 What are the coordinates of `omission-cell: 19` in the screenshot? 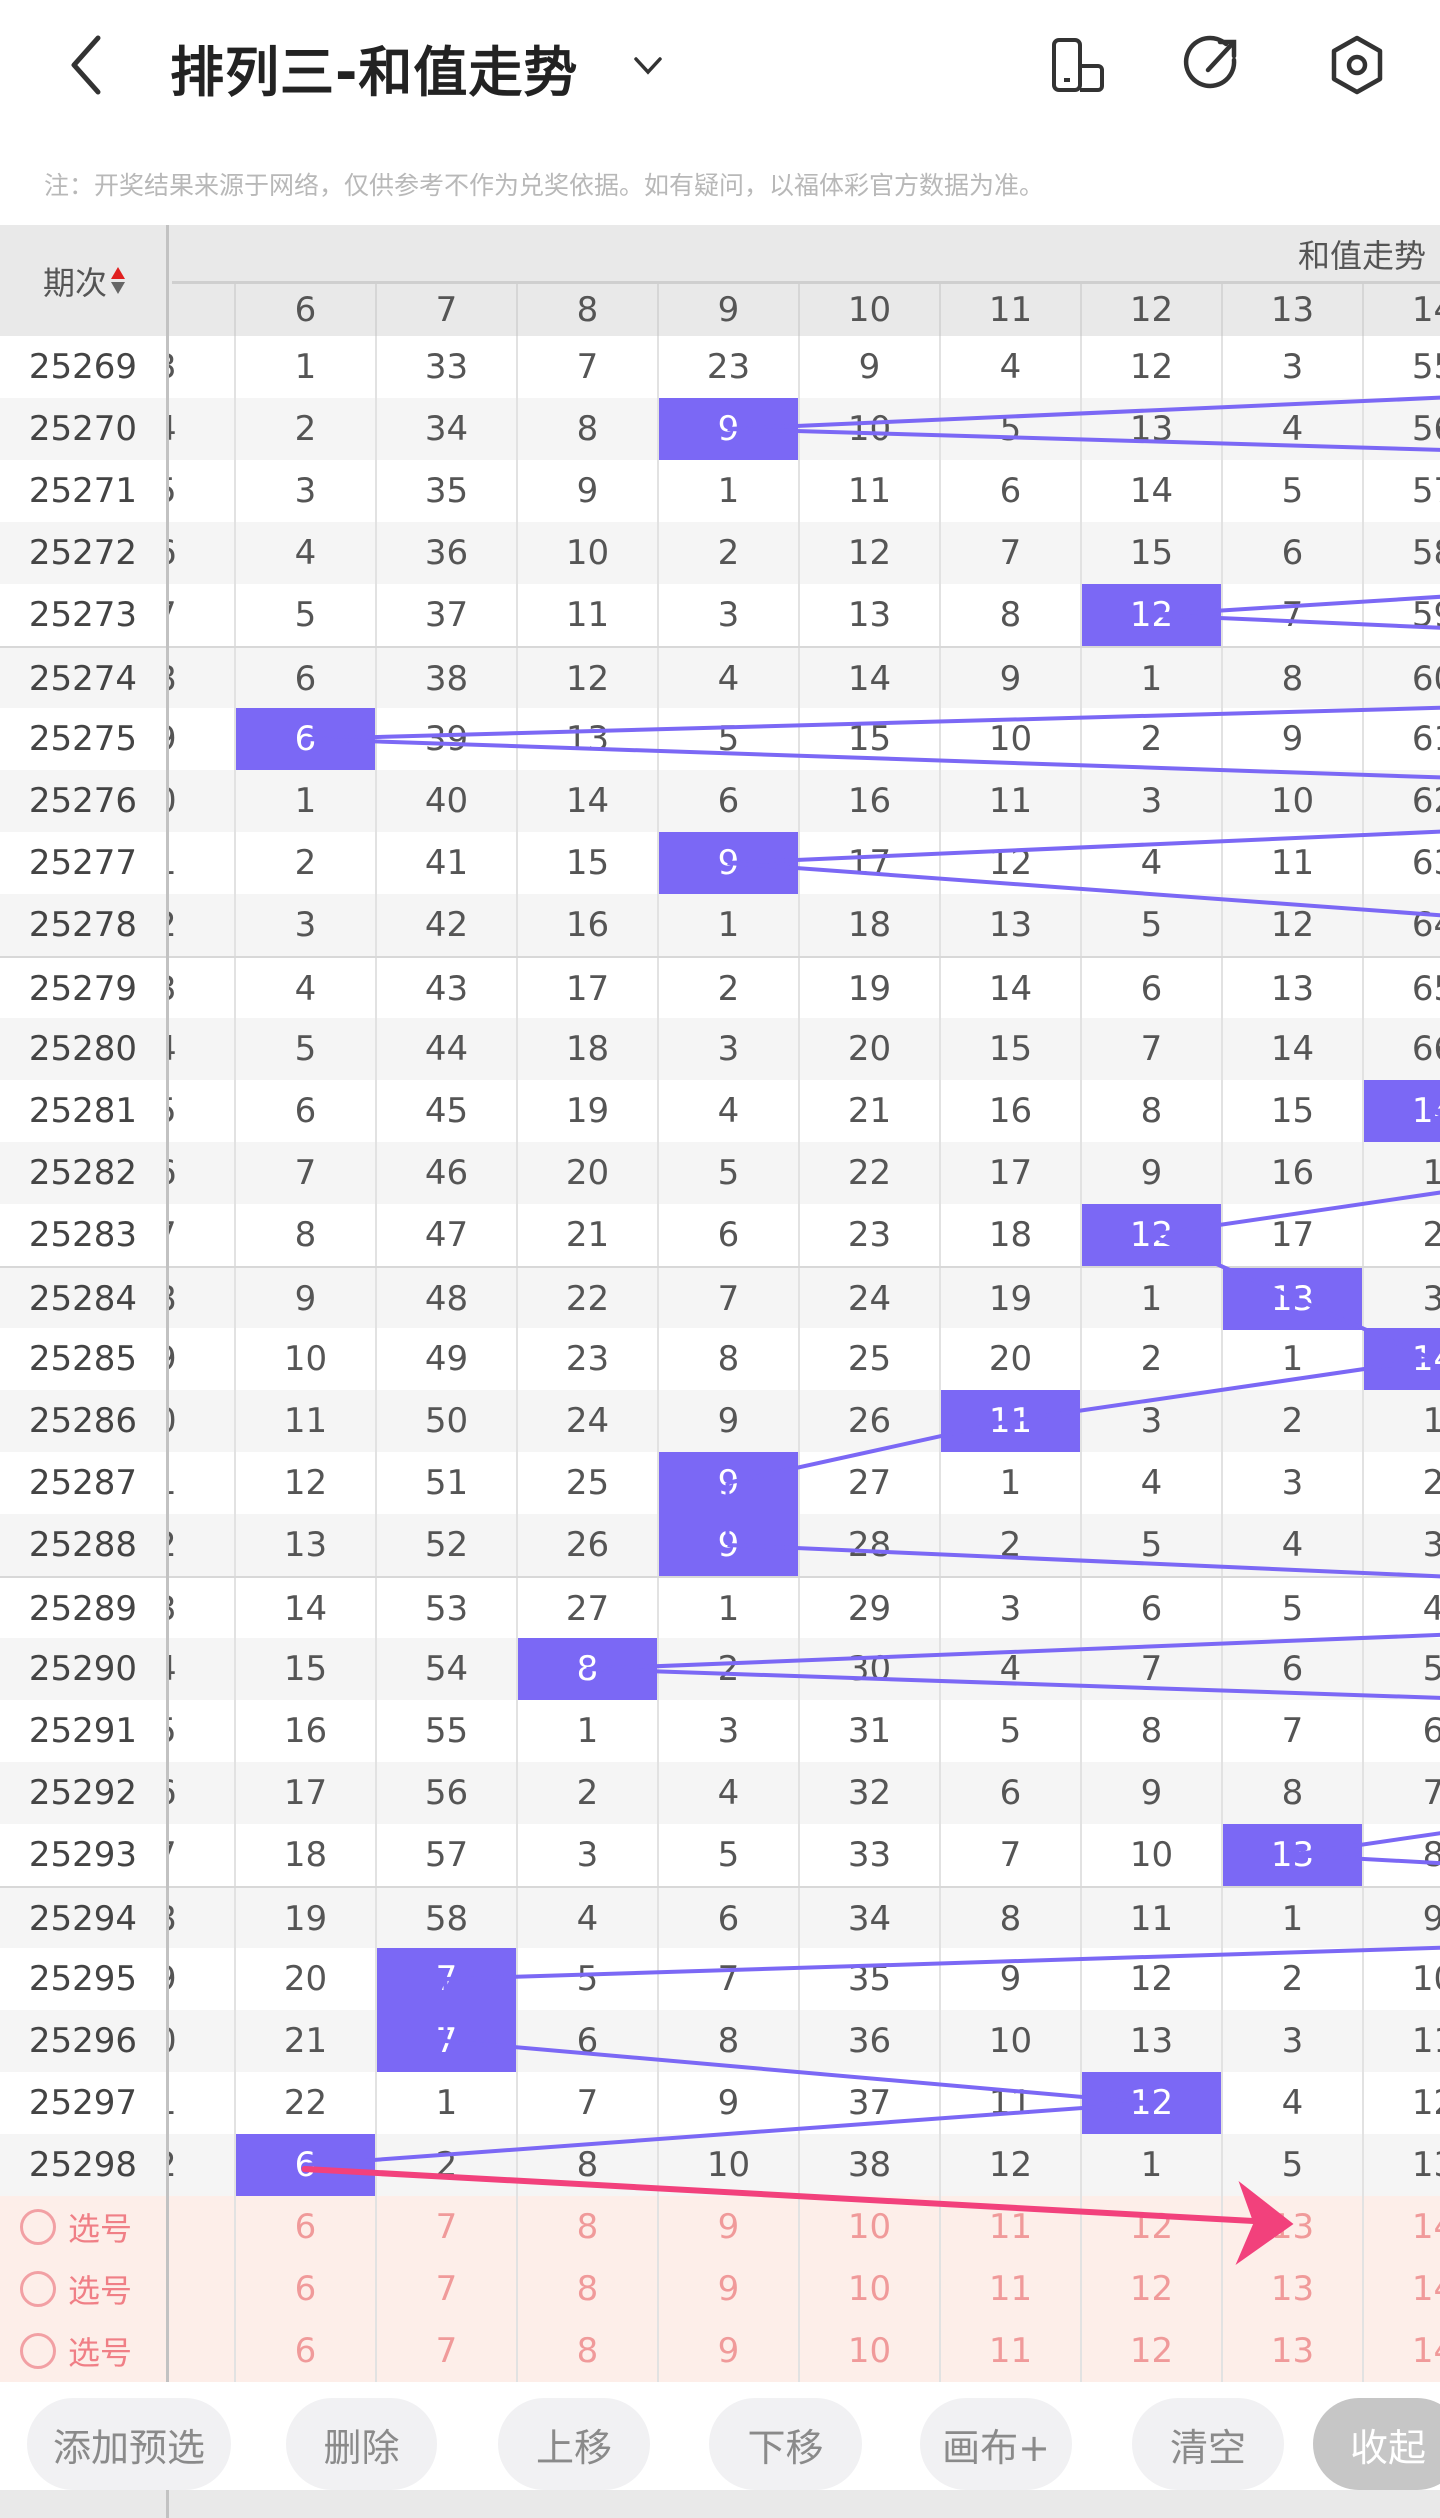 It's located at (868, 989).